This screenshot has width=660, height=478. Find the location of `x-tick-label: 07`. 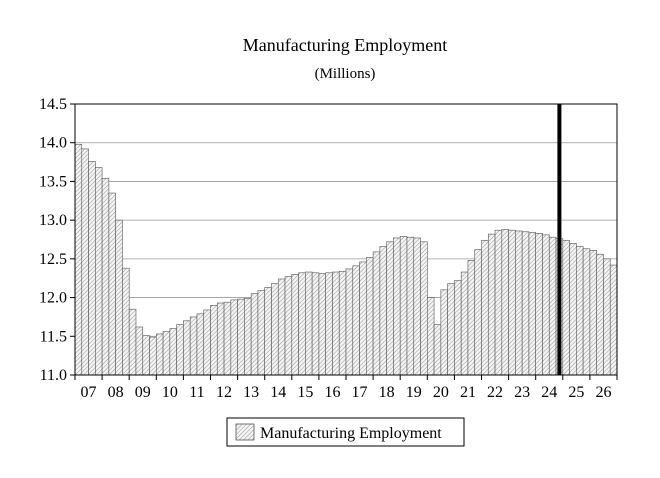

x-tick-label: 07 is located at coordinates (89, 392).